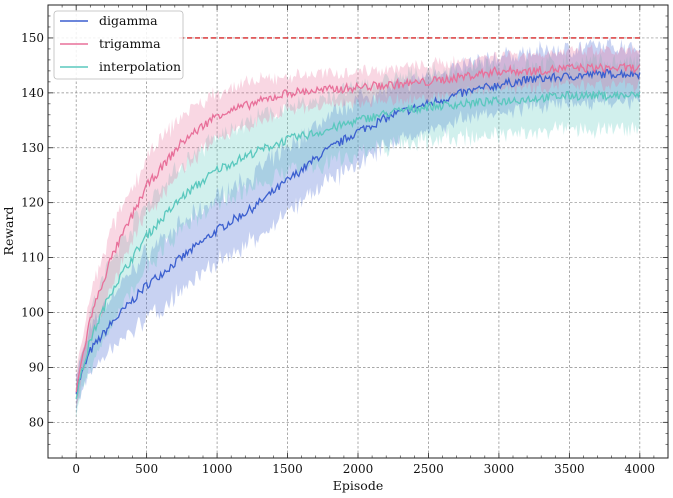  What do you see at coordinates (32, 312) in the screenshot?
I see `y-tick-label: 100` at bounding box center [32, 312].